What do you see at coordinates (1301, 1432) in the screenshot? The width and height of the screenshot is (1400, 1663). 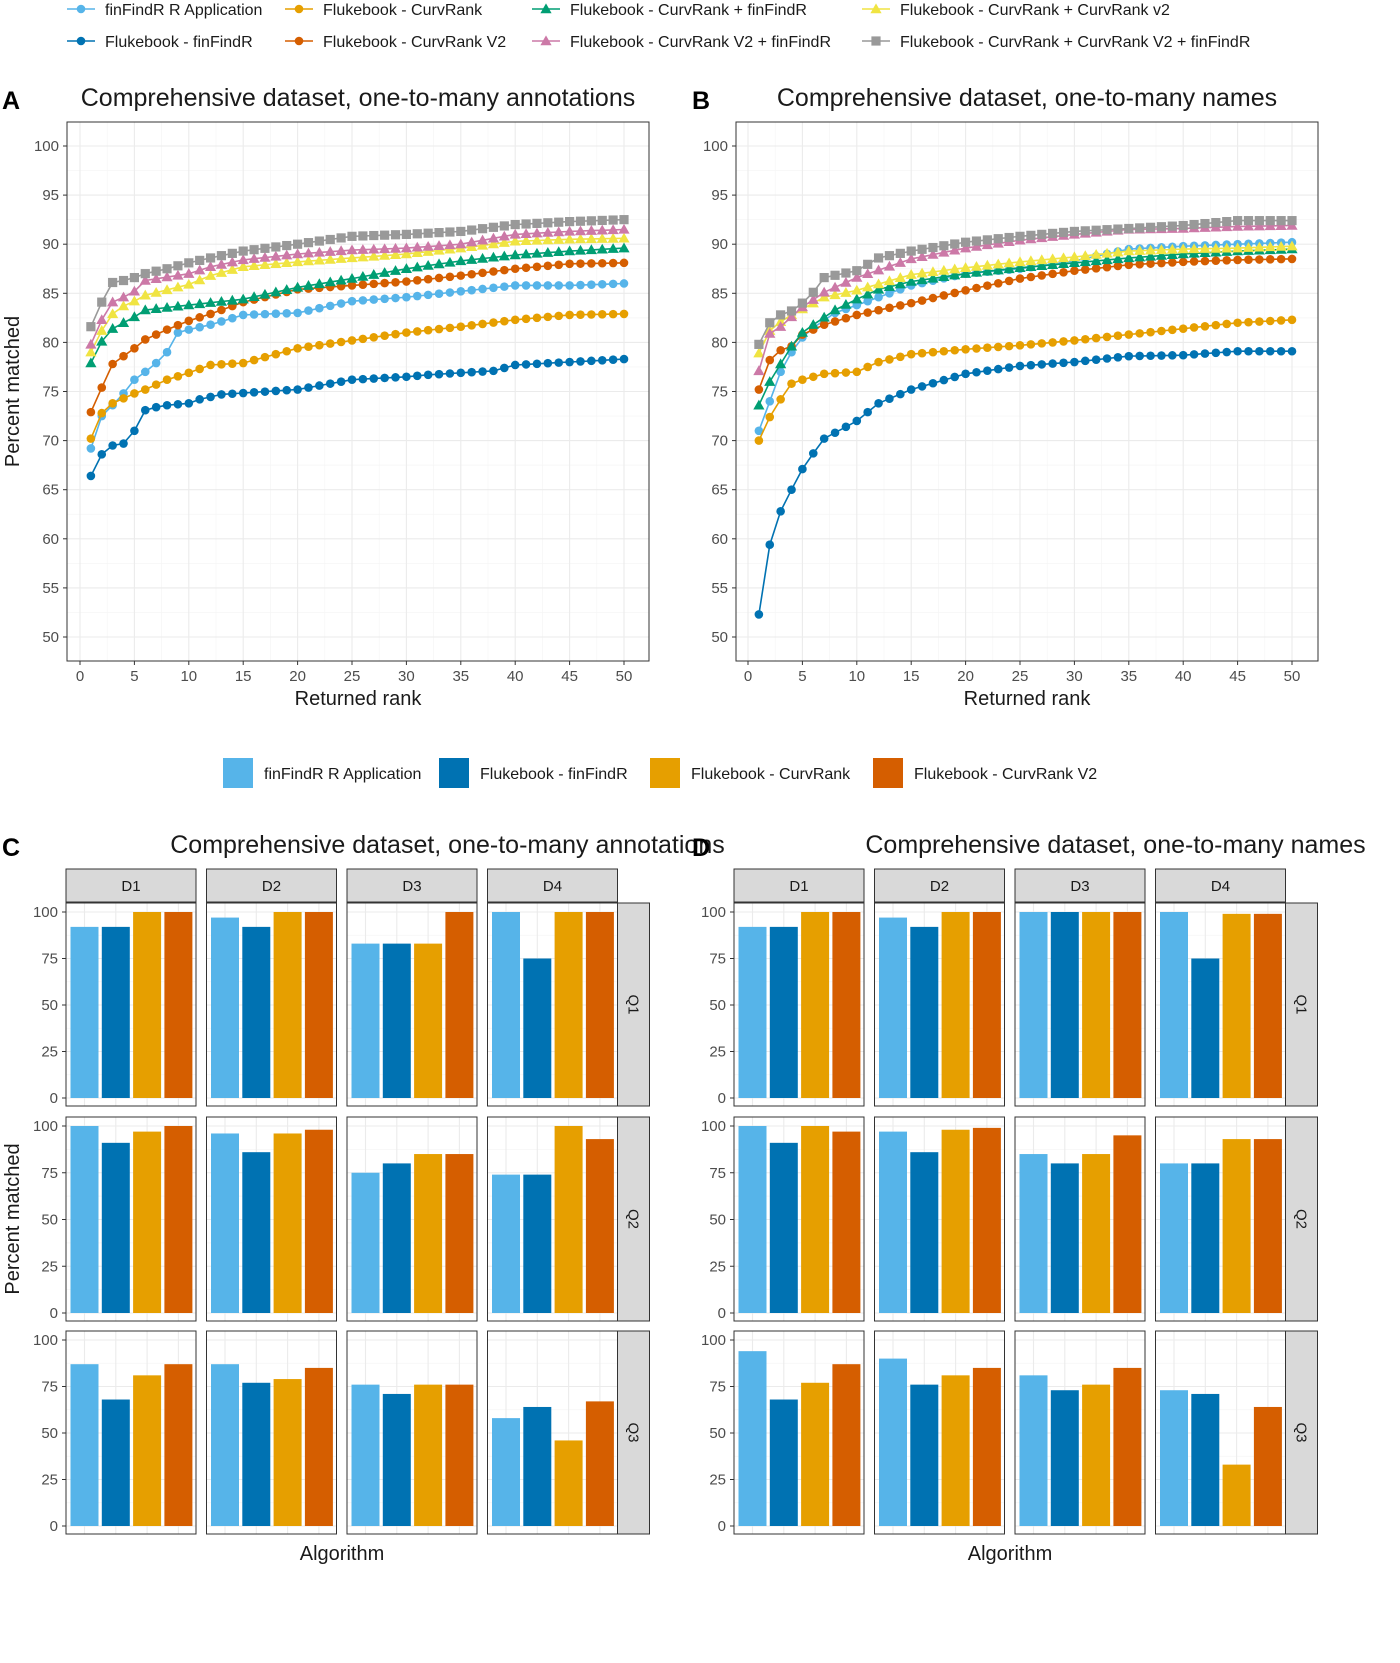 I see `facet-row-label: Q3` at bounding box center [1301, 1432].